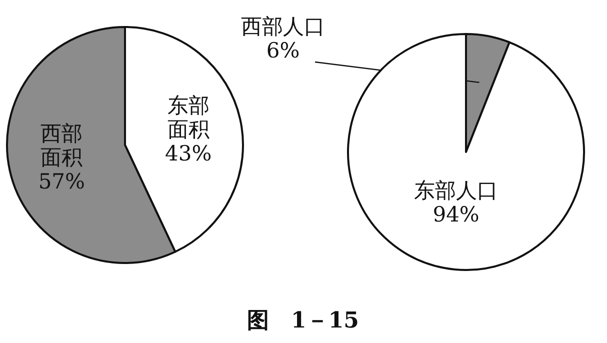 This screenshot has width=607, height=343. What do you see at coordinates (283, 26) in the screenshot?
I see `slice-label: 西部人口` at bounding box center [283, 26].